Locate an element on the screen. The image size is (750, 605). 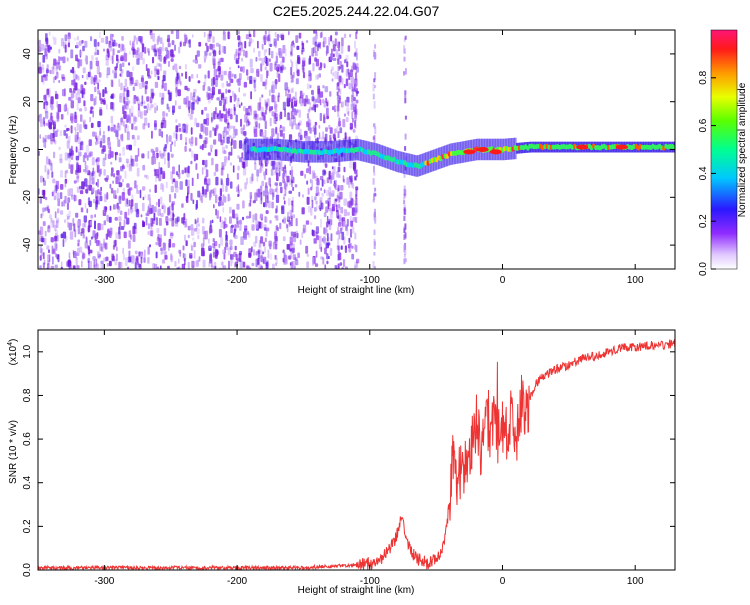
colorbar-ticks: 0.00.20.40.60.8 is located at coordinates (707, 173).